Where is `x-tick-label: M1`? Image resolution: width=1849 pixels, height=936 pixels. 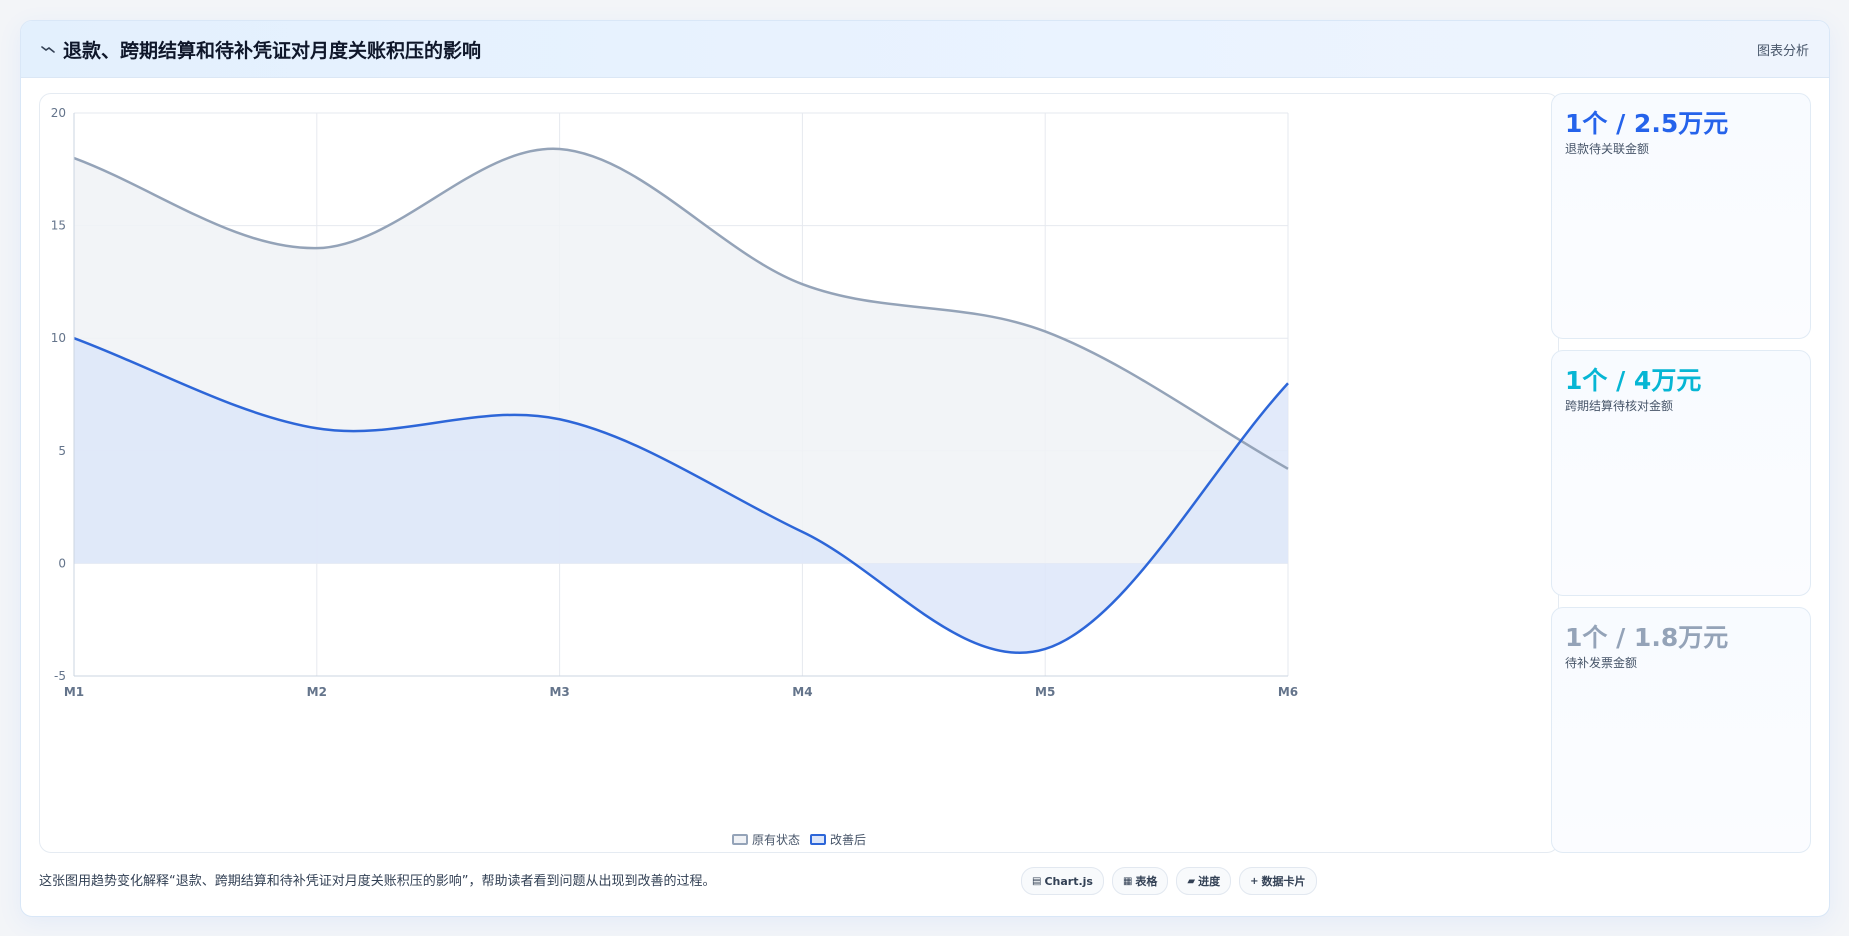 x-tick-label: M1 is located at coordinates (74, 692).